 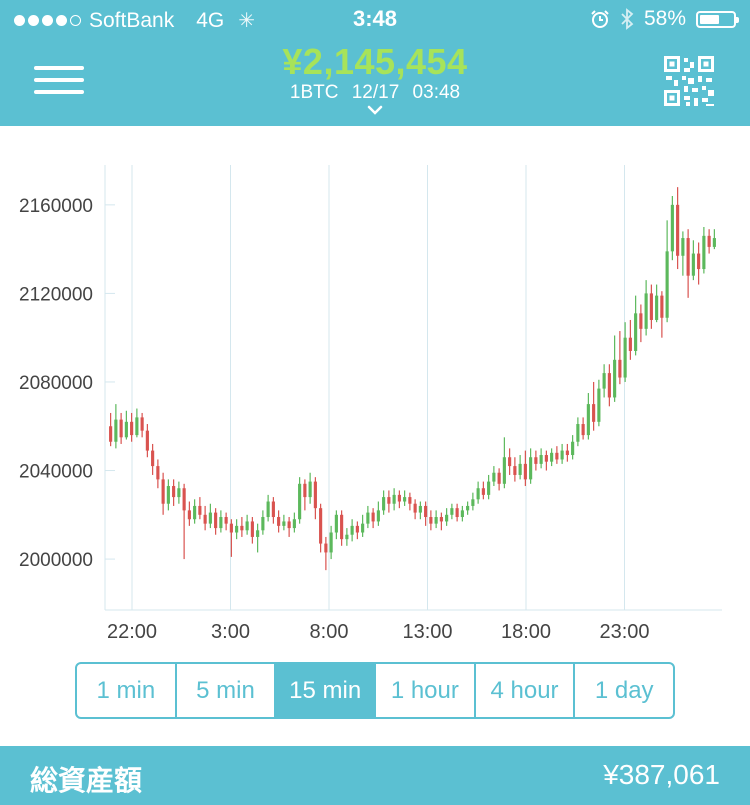 I want to click on battery-percent: 58%, so click(x=664, y=18).